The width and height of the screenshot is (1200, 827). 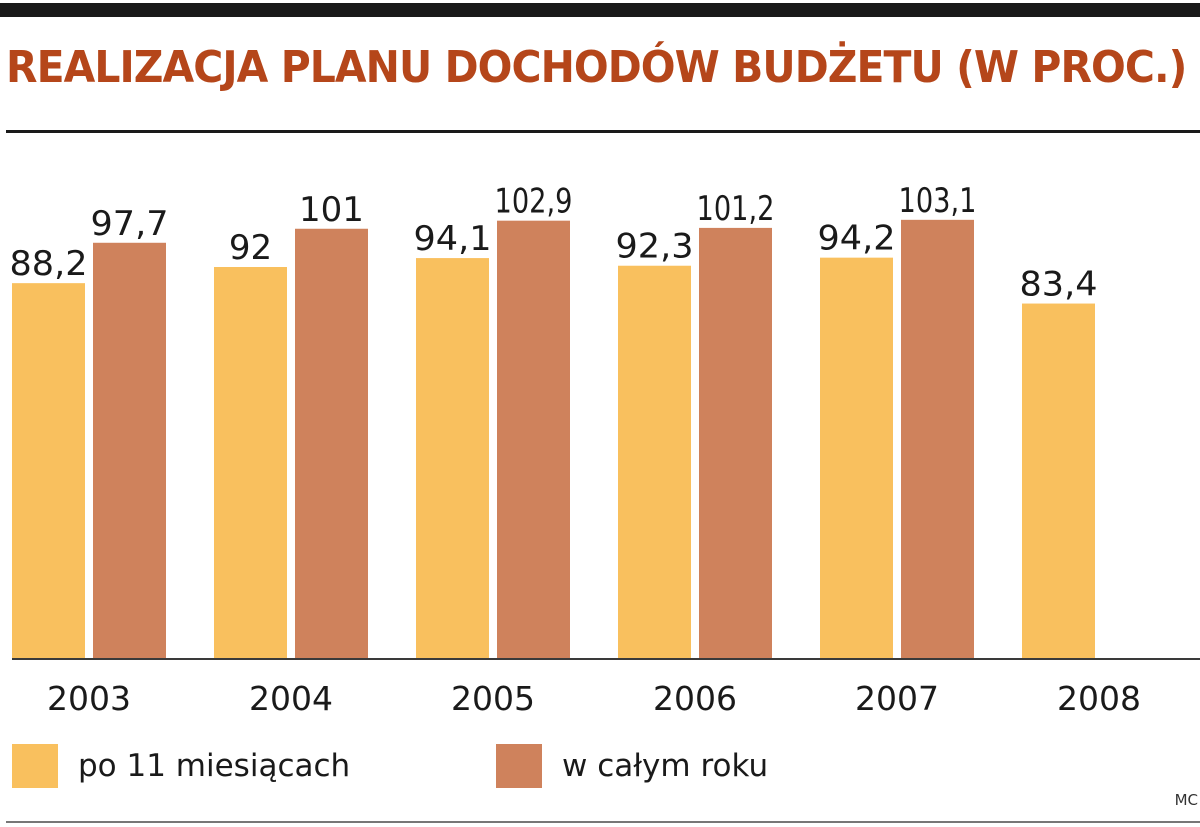 I want to click on legend-label-series2: w całym roku, so click(x=665, y=766).